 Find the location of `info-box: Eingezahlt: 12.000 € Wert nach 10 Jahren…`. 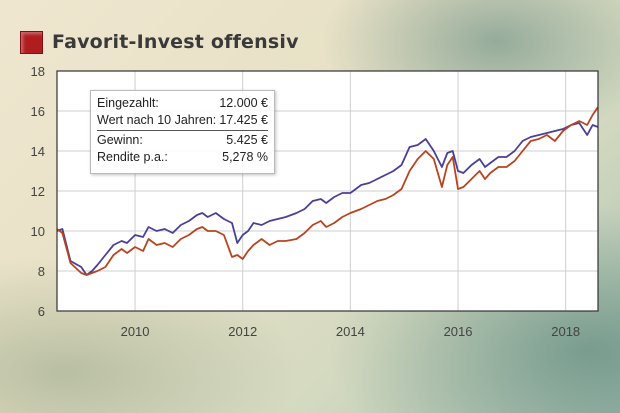

info-box: Eingezahlt: 12.000 € Wert nach 10 Jahren… is located at coordinates (182, 132).